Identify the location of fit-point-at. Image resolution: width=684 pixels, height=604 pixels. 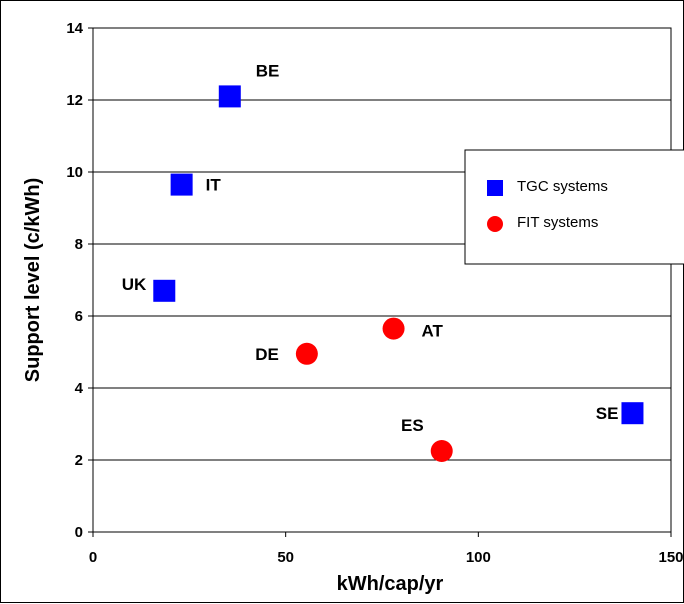
(393, 328).